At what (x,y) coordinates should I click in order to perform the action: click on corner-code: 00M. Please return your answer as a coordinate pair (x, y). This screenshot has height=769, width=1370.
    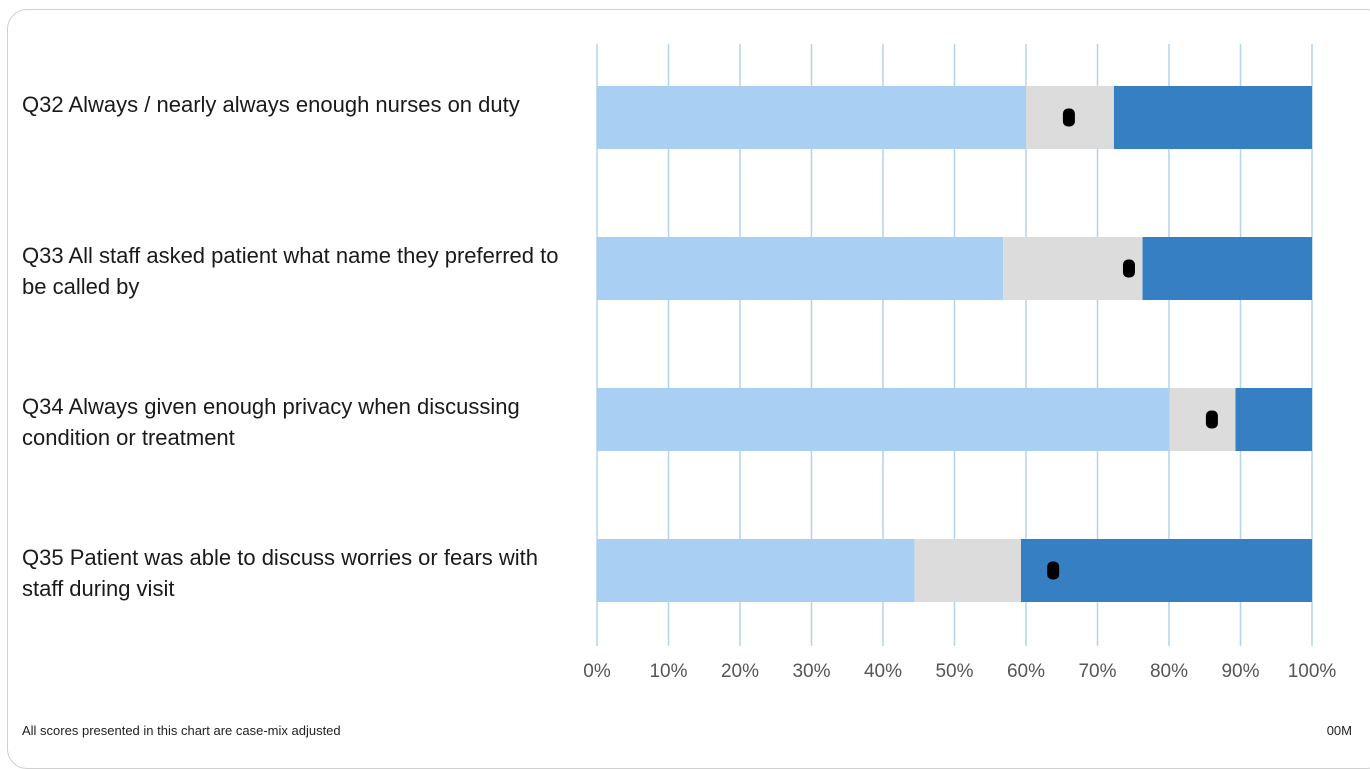
    Looking at the image, I should click on (1339, 730).